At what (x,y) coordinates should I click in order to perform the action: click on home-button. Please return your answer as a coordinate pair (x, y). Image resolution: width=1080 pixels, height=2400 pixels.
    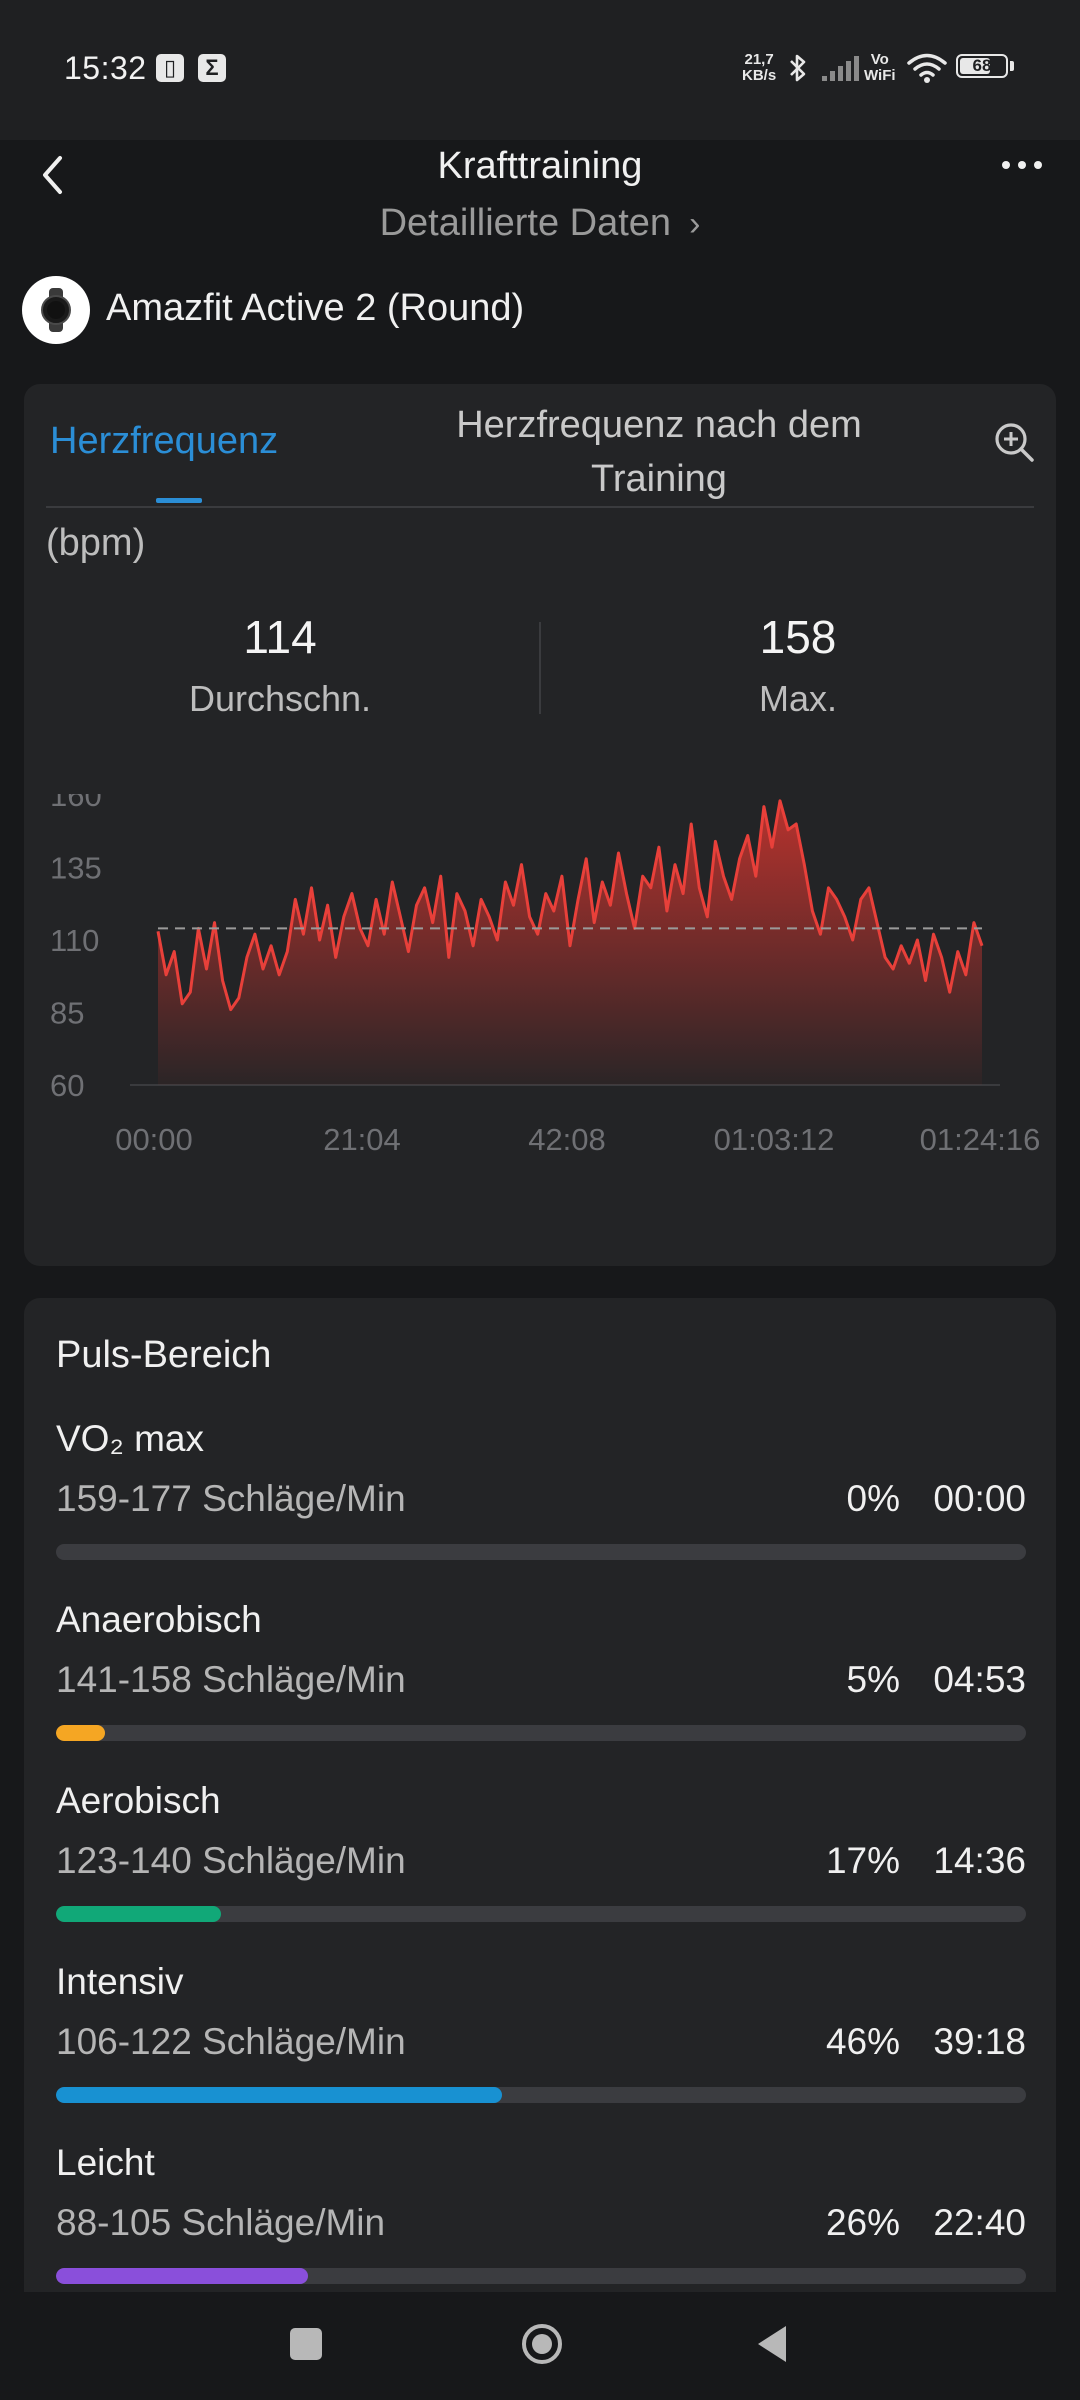
    Looking at the image, I should click on (542, 2344).